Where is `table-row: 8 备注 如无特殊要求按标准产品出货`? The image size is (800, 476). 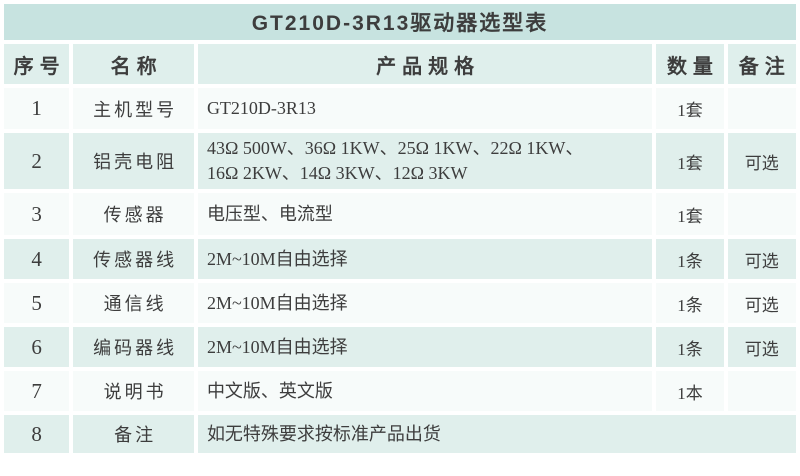
table-row: 8 备注 如无特殊要求按标准产品出货 is located at coordinates (400, 434).